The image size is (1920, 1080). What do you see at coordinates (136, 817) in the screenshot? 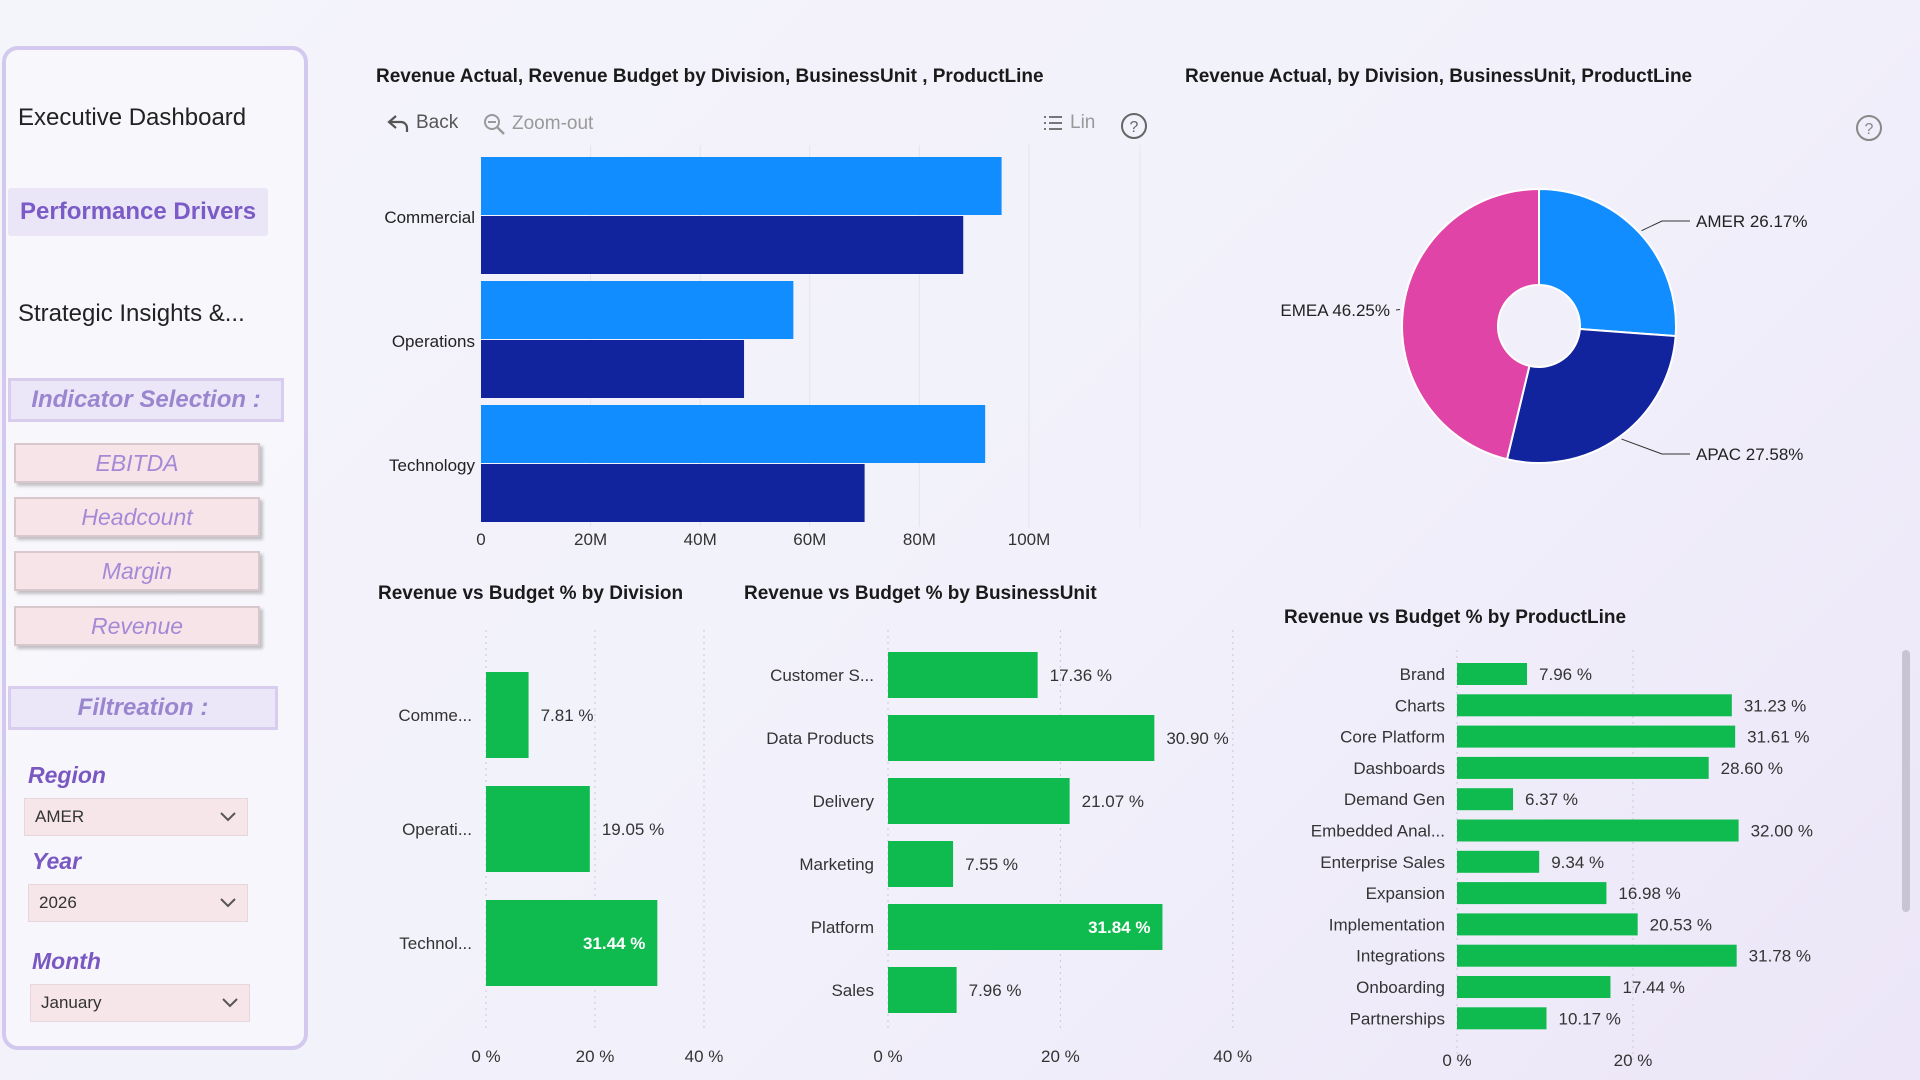
I see `region-select: AMER` at bounding box center [136, 817].